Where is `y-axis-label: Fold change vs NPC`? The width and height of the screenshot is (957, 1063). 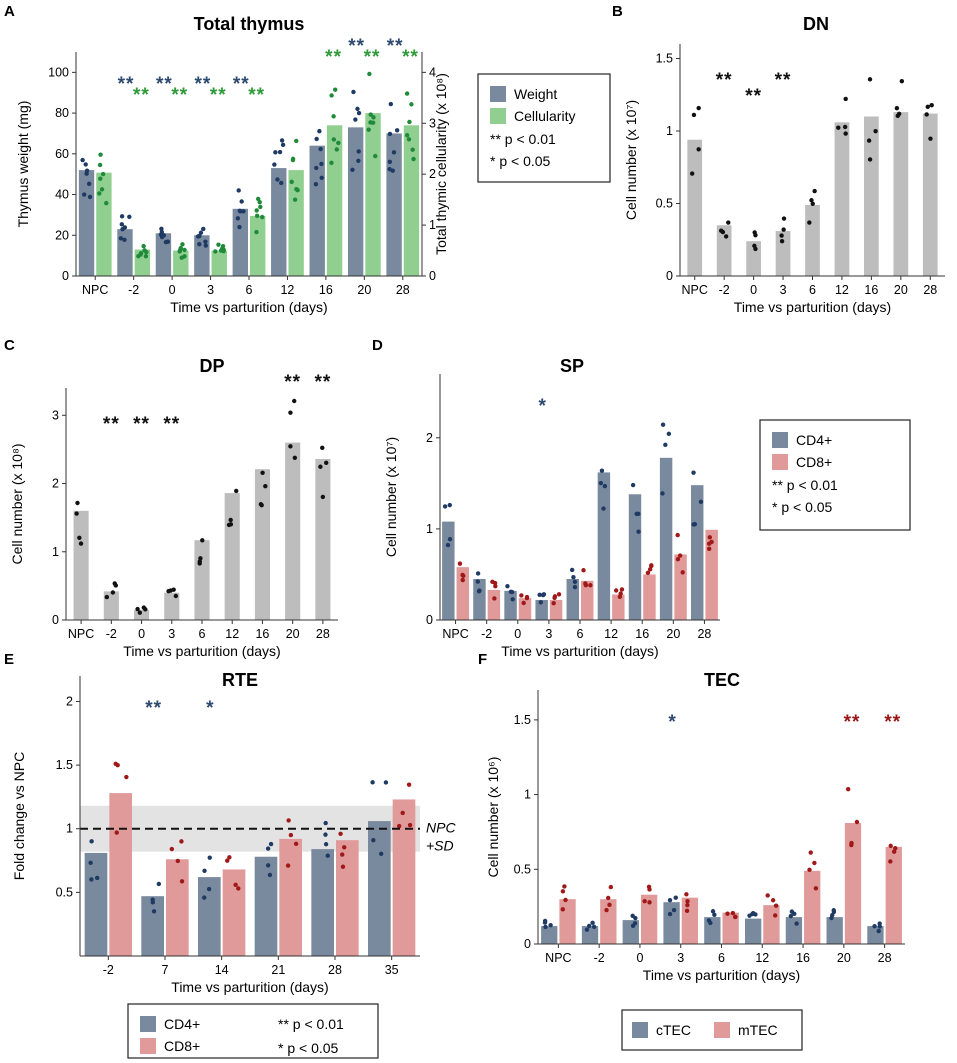
y-axis-label: Fold change vs NPC is located at coordinates (19, 816).